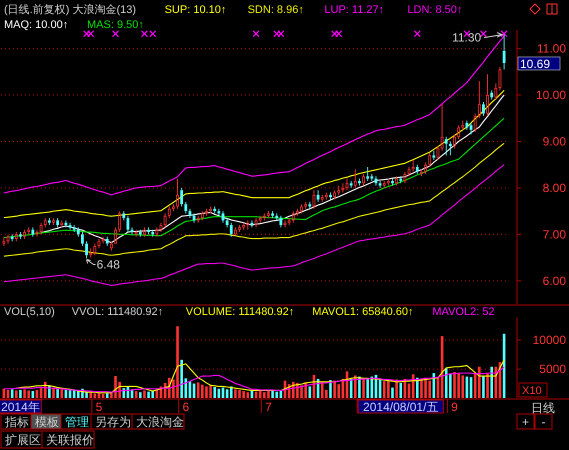 This screenshot has width=569, height=450. Describe the element at coordinates (70, 9) in the screenshot. I see `chart-title: (日线.前复权) 大浪淘金(13)` at that location.